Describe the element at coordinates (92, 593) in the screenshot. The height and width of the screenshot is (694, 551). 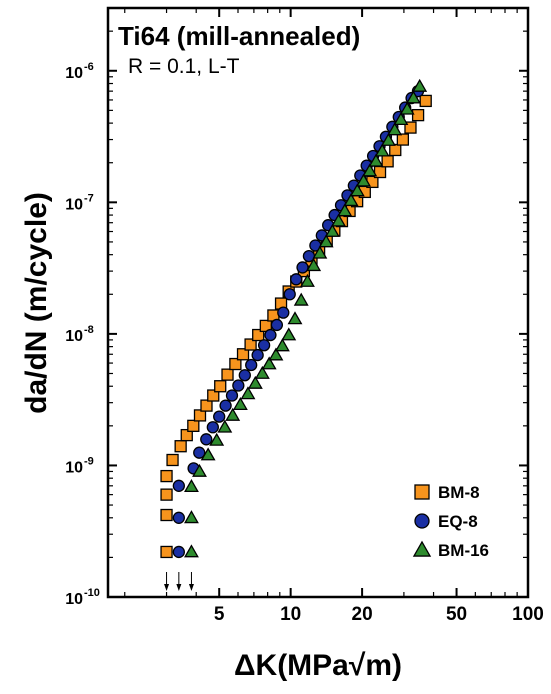
I see `y-tick-exponent: -10` at that location.